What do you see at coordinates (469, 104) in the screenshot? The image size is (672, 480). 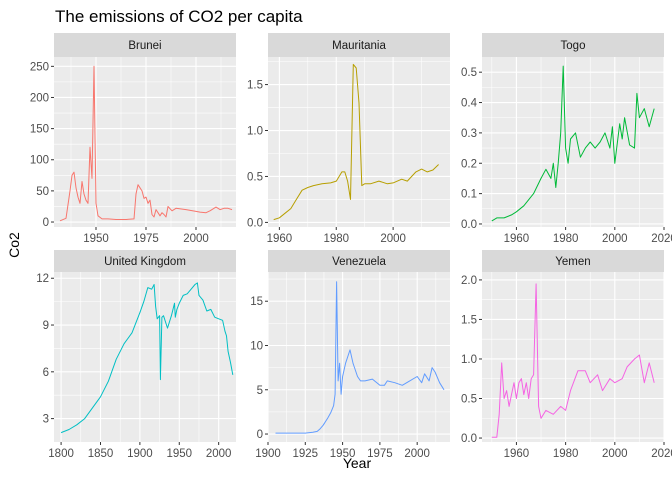 I see `y-tick-label: 0.4` at bounding box center [469, 104].